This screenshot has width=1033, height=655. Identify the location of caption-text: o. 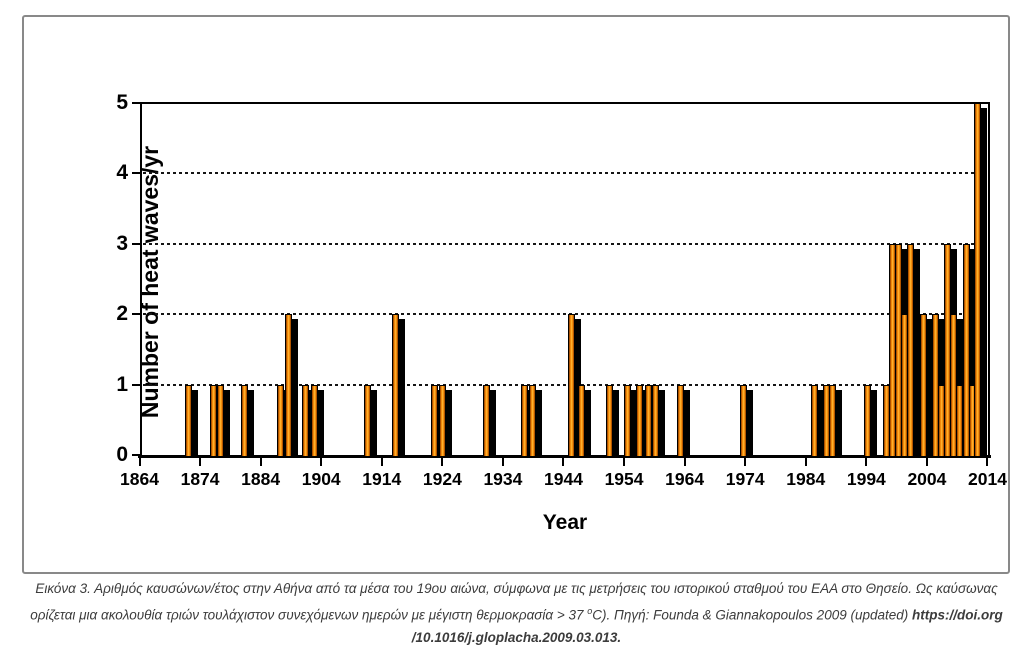
(590, 611).